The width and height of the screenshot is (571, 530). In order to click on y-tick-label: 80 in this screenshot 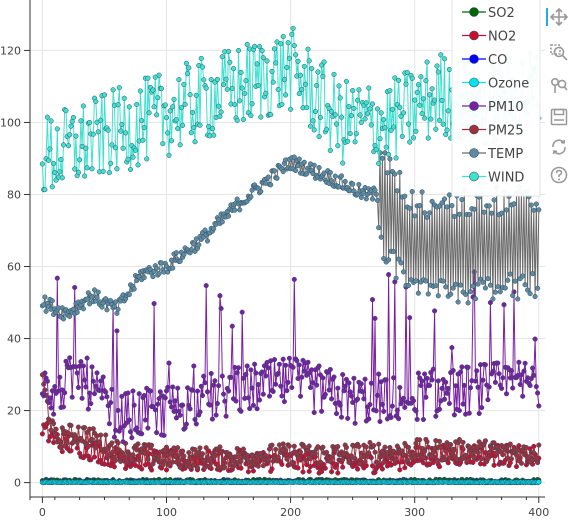, I will do `click(14, 194)`.